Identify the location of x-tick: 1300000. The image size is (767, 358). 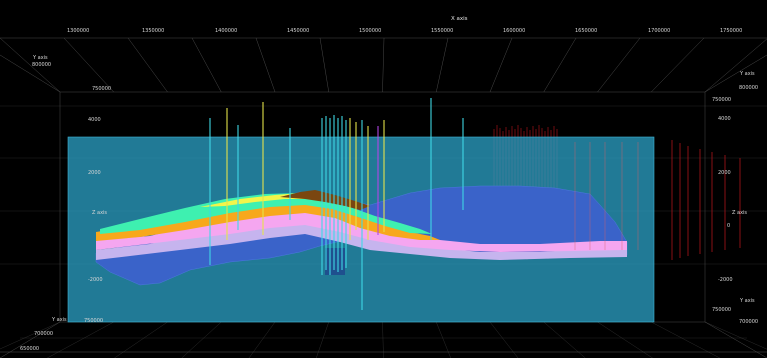
(78, 31).